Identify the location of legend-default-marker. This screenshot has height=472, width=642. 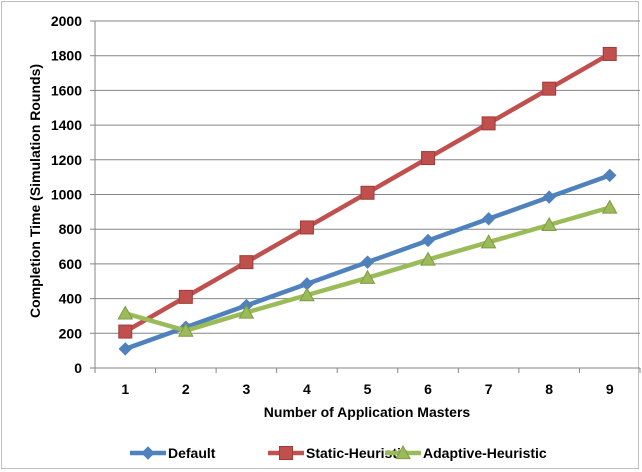
(148, 453).